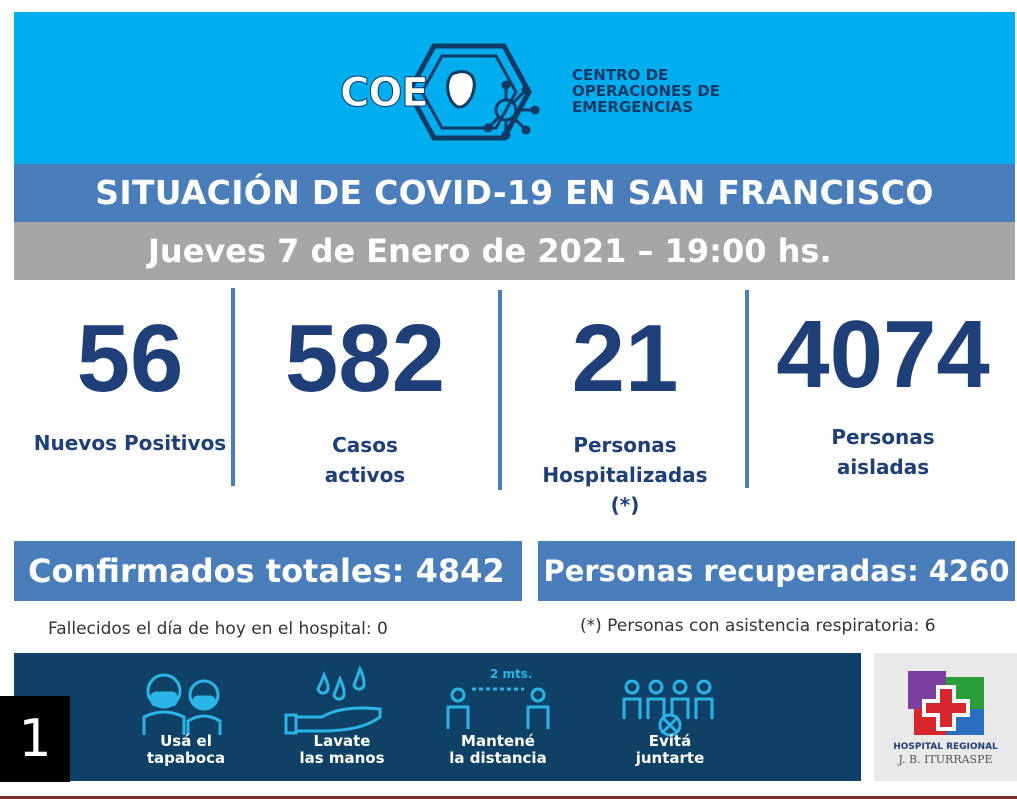 The height and width of the screenshot is (799, 1017). Describe the element at coordinates (365, 475) in the screenshot. I see `stat-active-cases-label-line2: activos` at that location.